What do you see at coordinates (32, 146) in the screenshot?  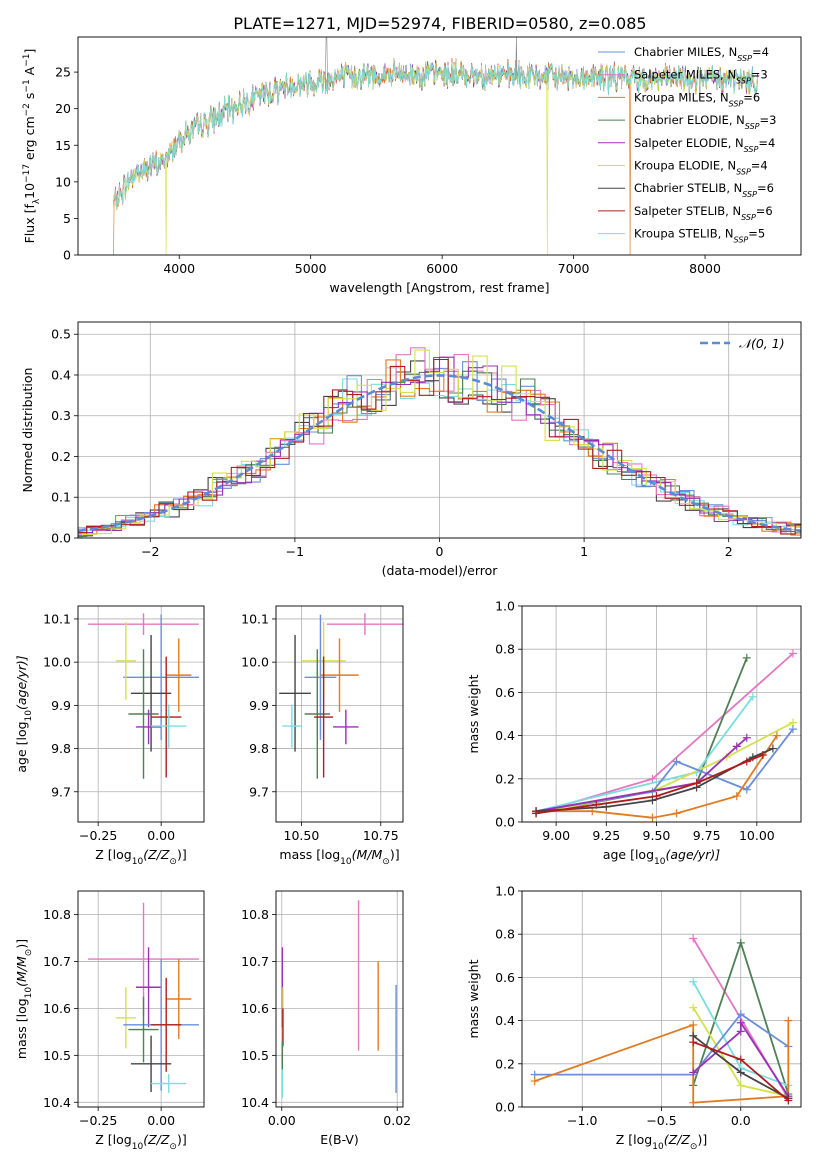 I see `y-axis-label: Flux [fλ10−17 erg cm−2 s−1 A−1]` at bounding box center [32, 146].